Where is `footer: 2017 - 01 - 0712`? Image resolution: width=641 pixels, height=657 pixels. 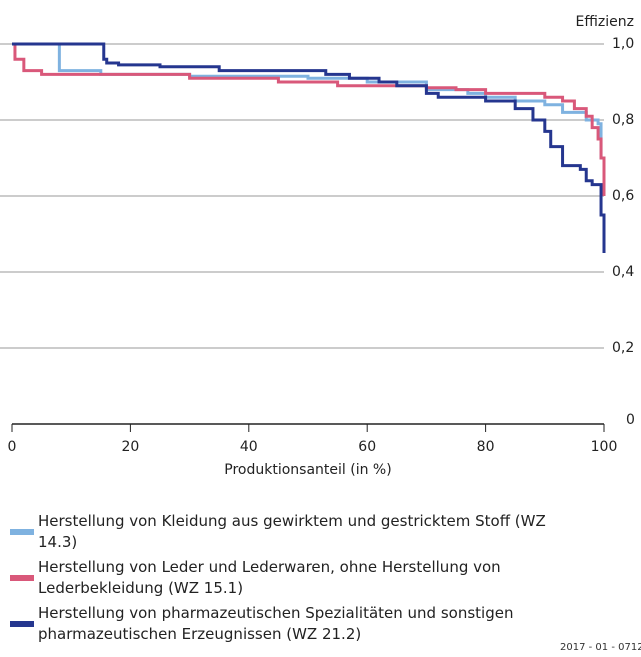 footer: 2017 - 01 - 0712 is located at coordinates (600, 647).